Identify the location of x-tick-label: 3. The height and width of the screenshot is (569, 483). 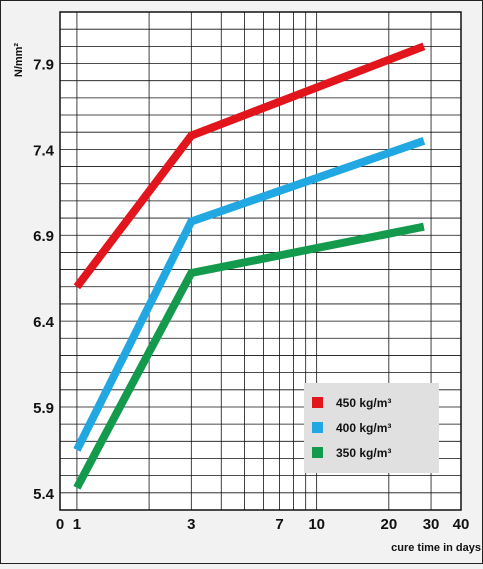
(191, 524).